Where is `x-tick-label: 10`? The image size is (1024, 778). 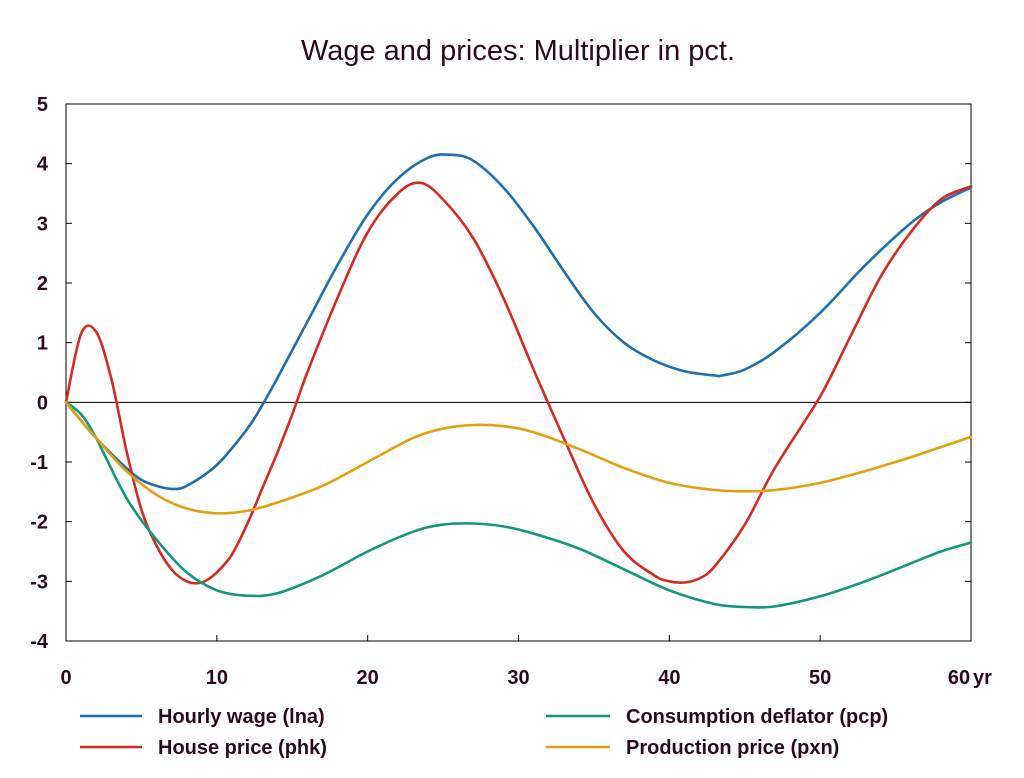 x-tick-label: 10 is located at coordinates (217, 678).